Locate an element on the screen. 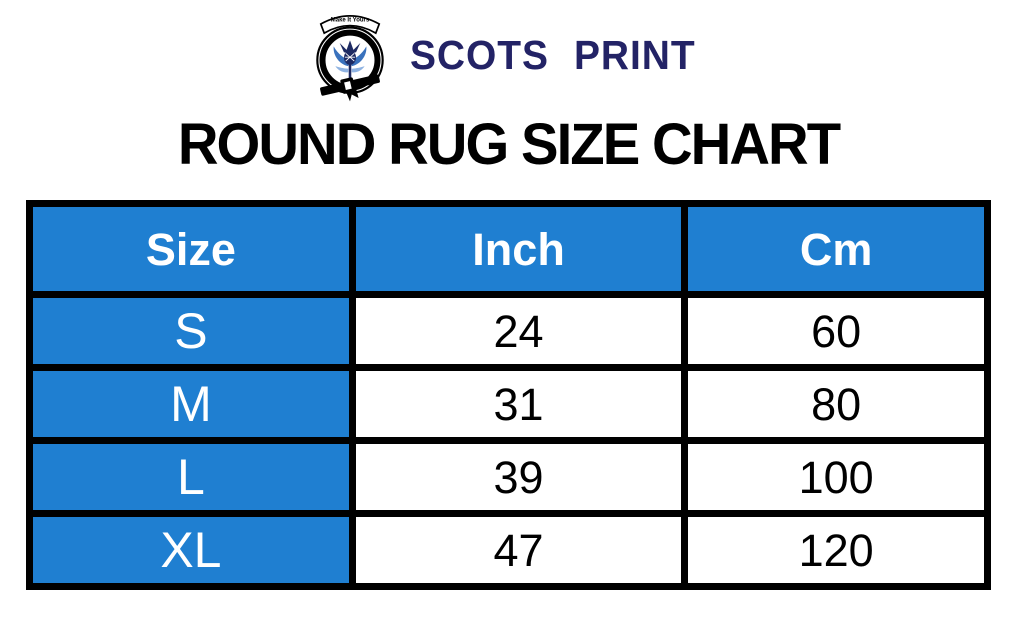 Image resolution: width=1017 pixels, height=640 pixels. thistle-icon is located at coordinates (350, 60).